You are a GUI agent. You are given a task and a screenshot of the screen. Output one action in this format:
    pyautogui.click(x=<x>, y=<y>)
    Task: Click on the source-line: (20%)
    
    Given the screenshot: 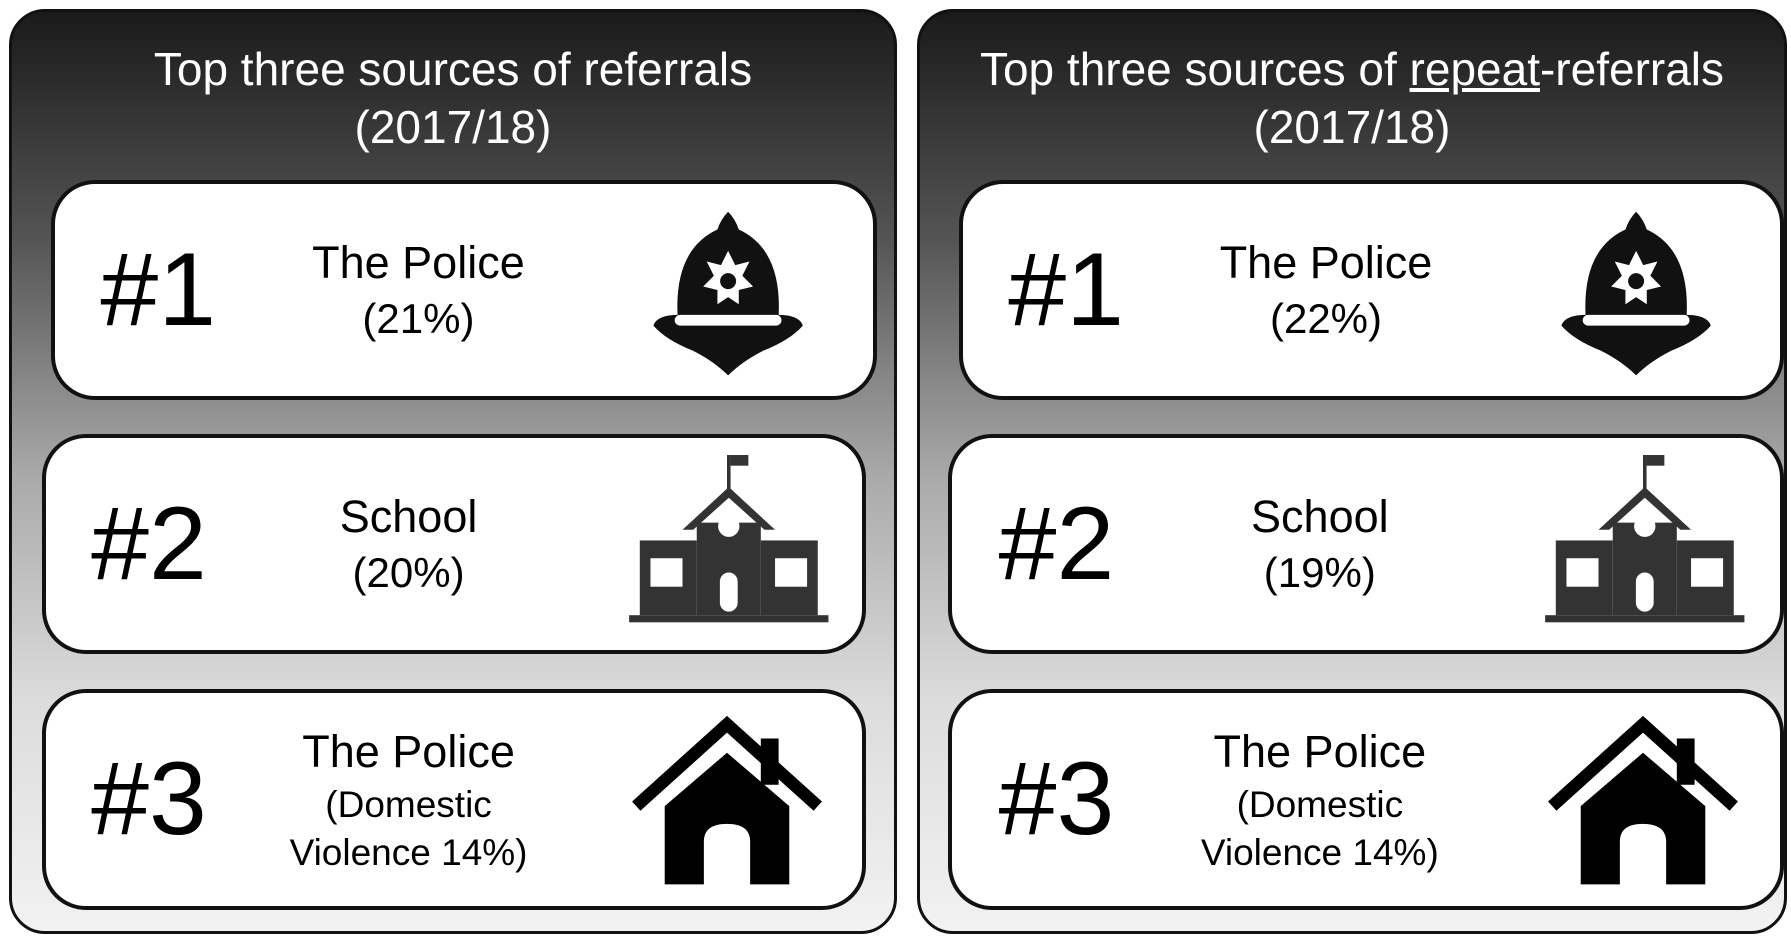 What is the action you would take?
    pyautogui.click(x=408, y=572)
    